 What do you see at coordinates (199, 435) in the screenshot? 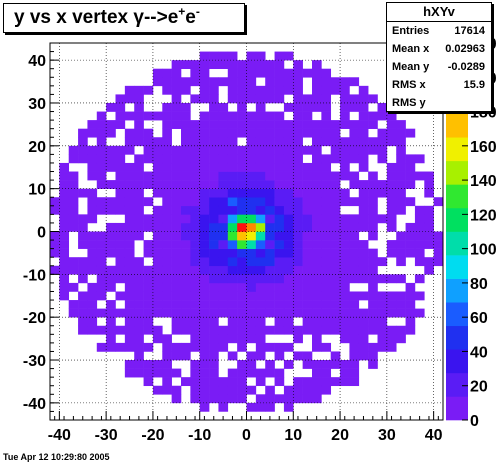
I see `x-tick-label: -10` at bounding box center [199, 435].